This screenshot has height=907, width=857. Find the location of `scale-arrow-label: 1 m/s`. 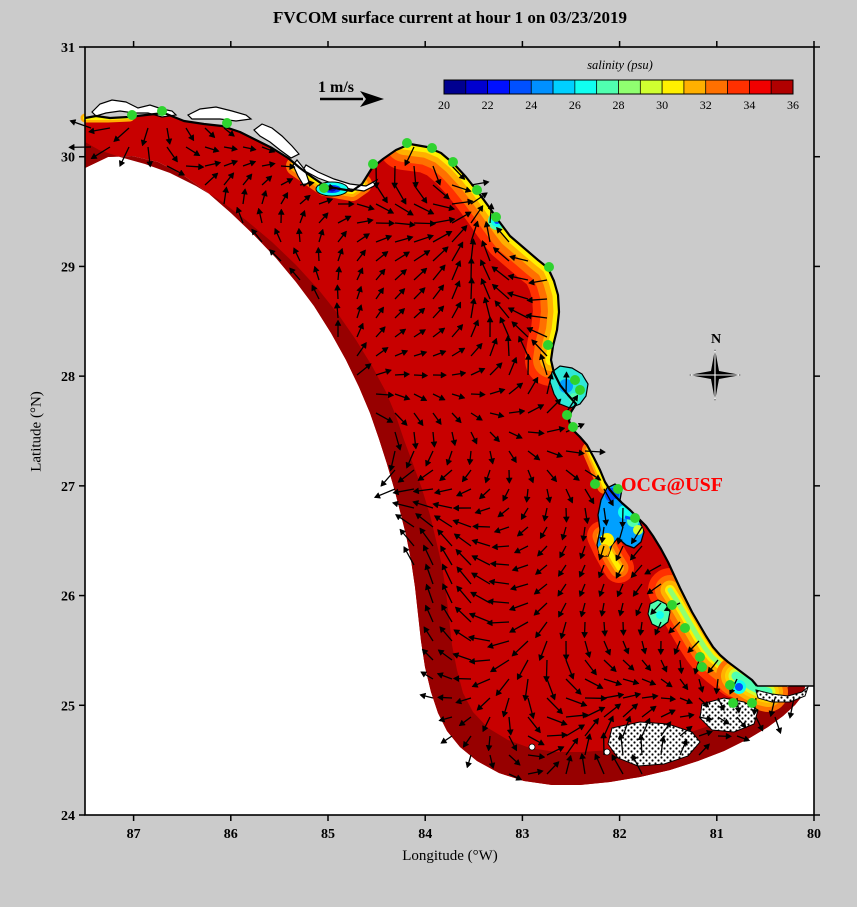

scale-arrow-label: 1 m/s is located at coordinates (336, 87).